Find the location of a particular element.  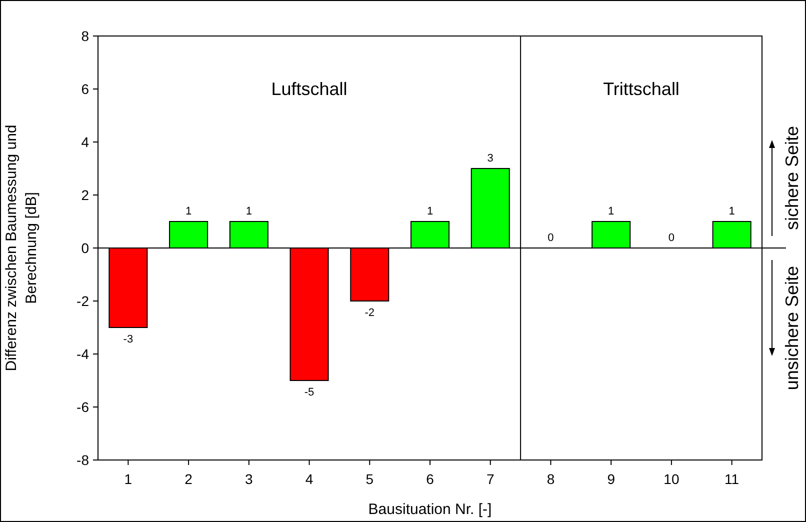

x-tick-label: 4 is located at coordinates (309, 479).